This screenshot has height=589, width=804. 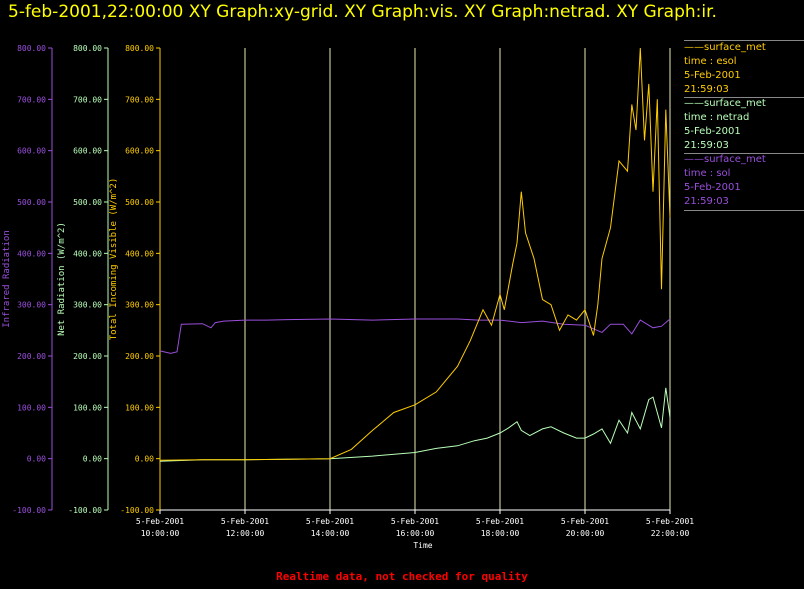 What do you see at coordinates (500, 533) in the screenshot?
I see `x-tick-label-time: 18:00:00` at bounding box center [500, 533].